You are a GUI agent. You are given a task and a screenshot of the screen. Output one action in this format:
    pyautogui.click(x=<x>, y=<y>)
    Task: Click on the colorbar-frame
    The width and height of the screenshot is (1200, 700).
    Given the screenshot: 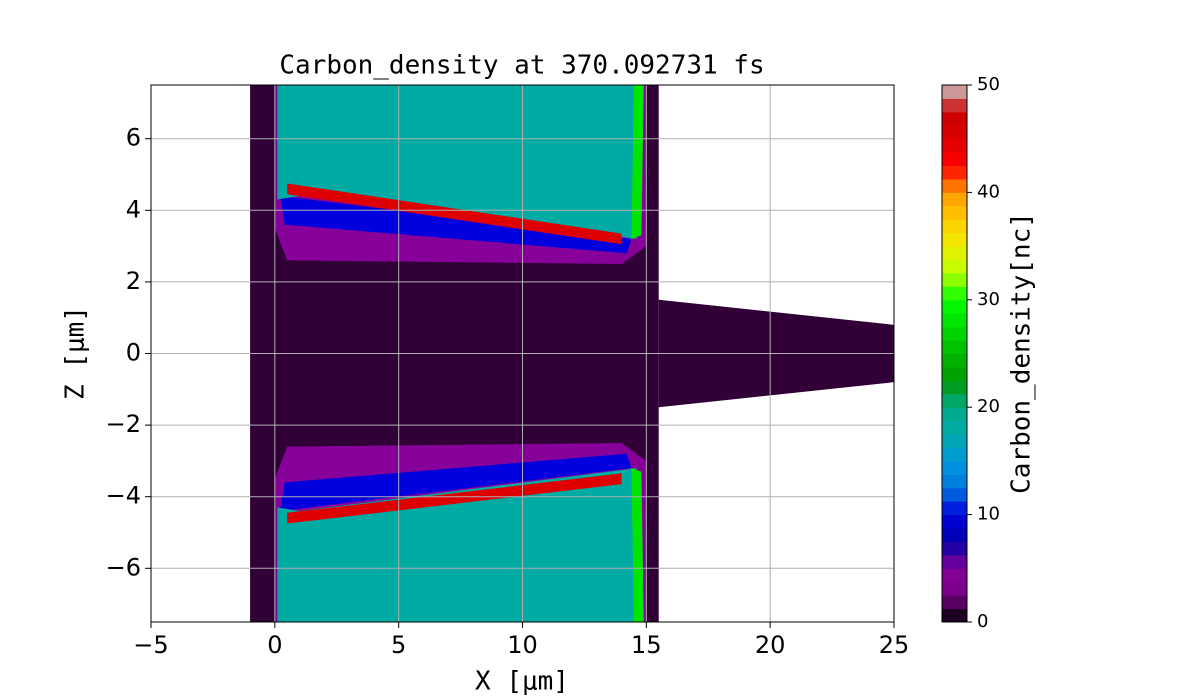 What is the action you would take?
    pyautogui.click(x=954, y=353)
    